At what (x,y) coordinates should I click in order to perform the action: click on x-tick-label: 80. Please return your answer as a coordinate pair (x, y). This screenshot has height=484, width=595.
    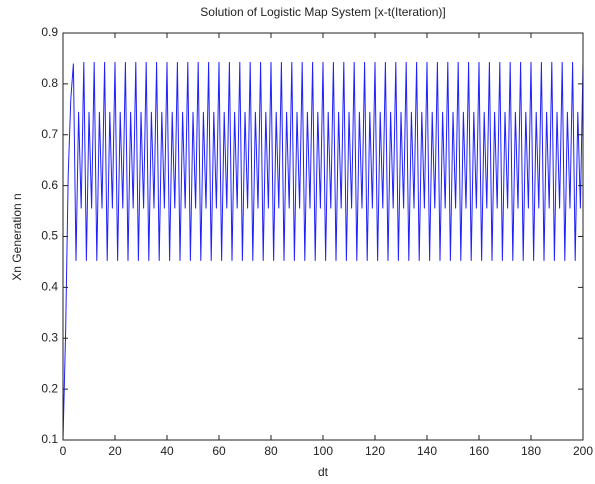
    Looking at the image, I should click on (271, 451).